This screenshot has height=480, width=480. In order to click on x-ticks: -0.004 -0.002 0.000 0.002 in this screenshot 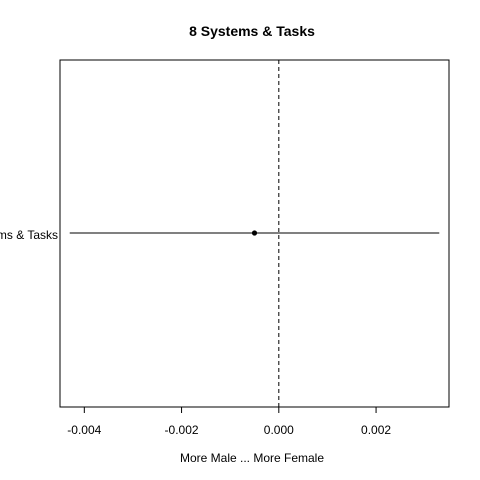, I will do `click(229, 422)`.